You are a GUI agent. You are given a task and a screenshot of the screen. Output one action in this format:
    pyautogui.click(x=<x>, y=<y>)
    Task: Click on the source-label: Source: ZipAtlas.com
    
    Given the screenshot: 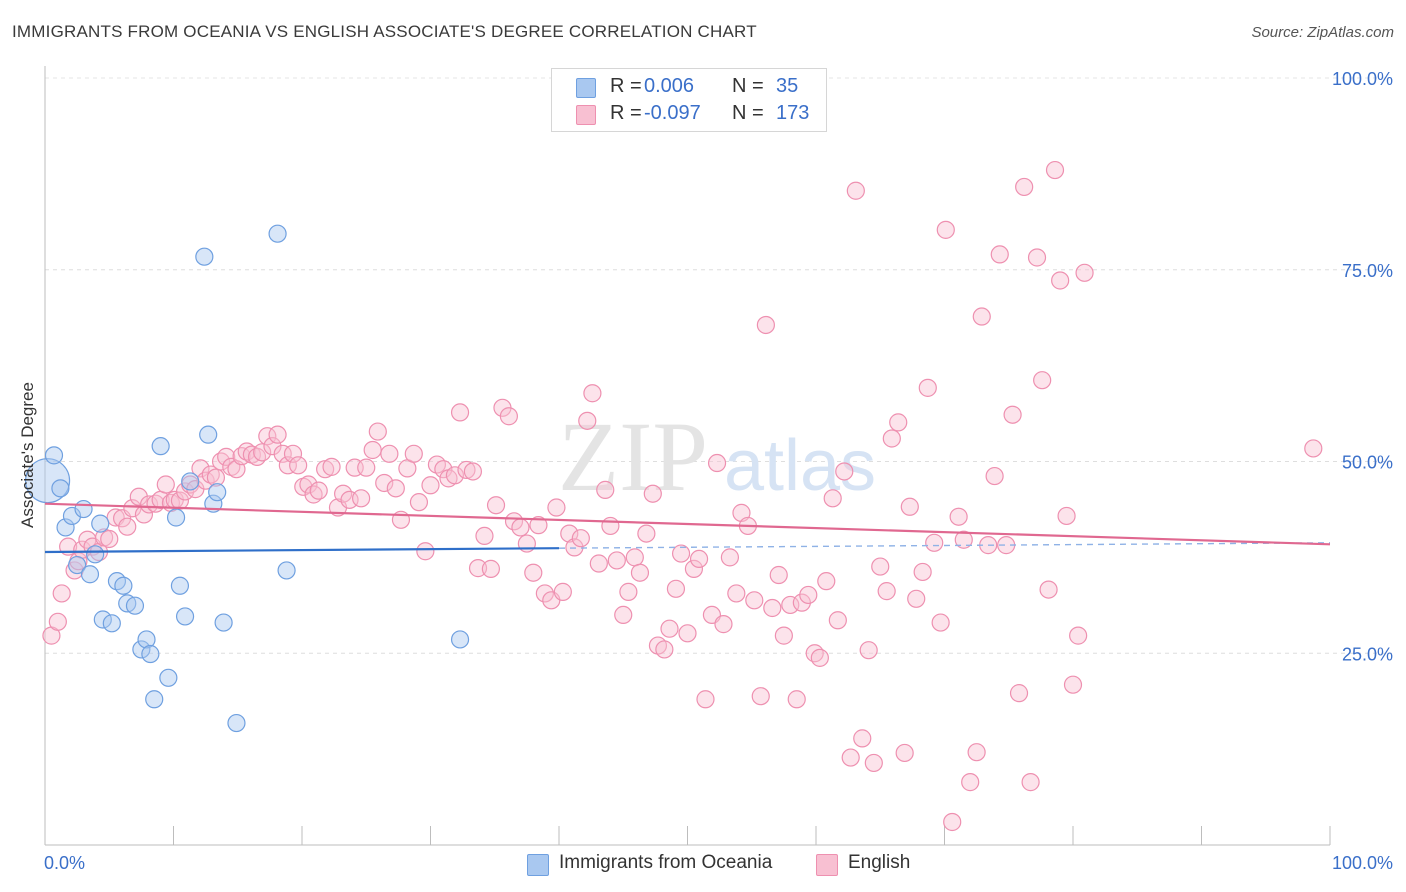 What is the action you would take?
    pyautogui.click(x=1322, y=32)
    